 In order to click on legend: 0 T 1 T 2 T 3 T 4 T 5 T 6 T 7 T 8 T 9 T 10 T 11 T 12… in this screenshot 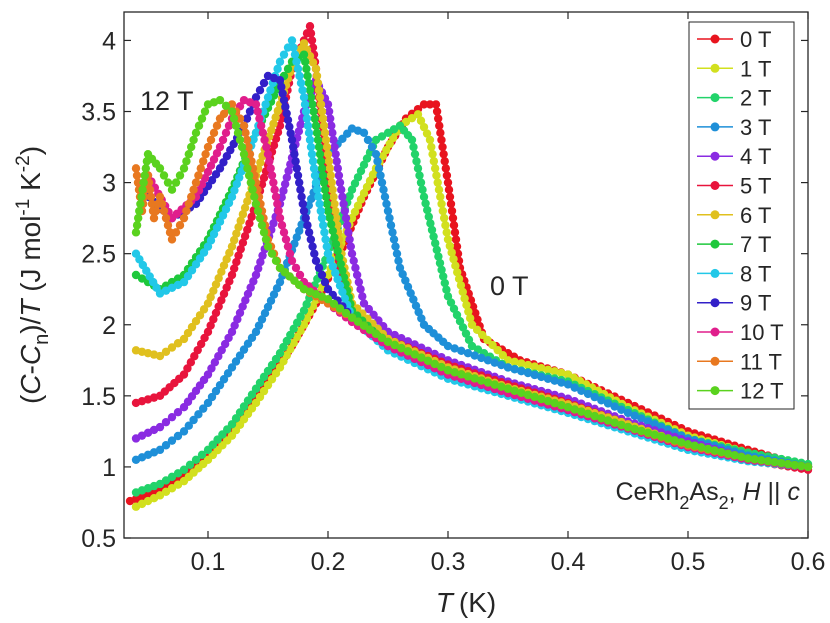, I will do `click(741, 215)`.